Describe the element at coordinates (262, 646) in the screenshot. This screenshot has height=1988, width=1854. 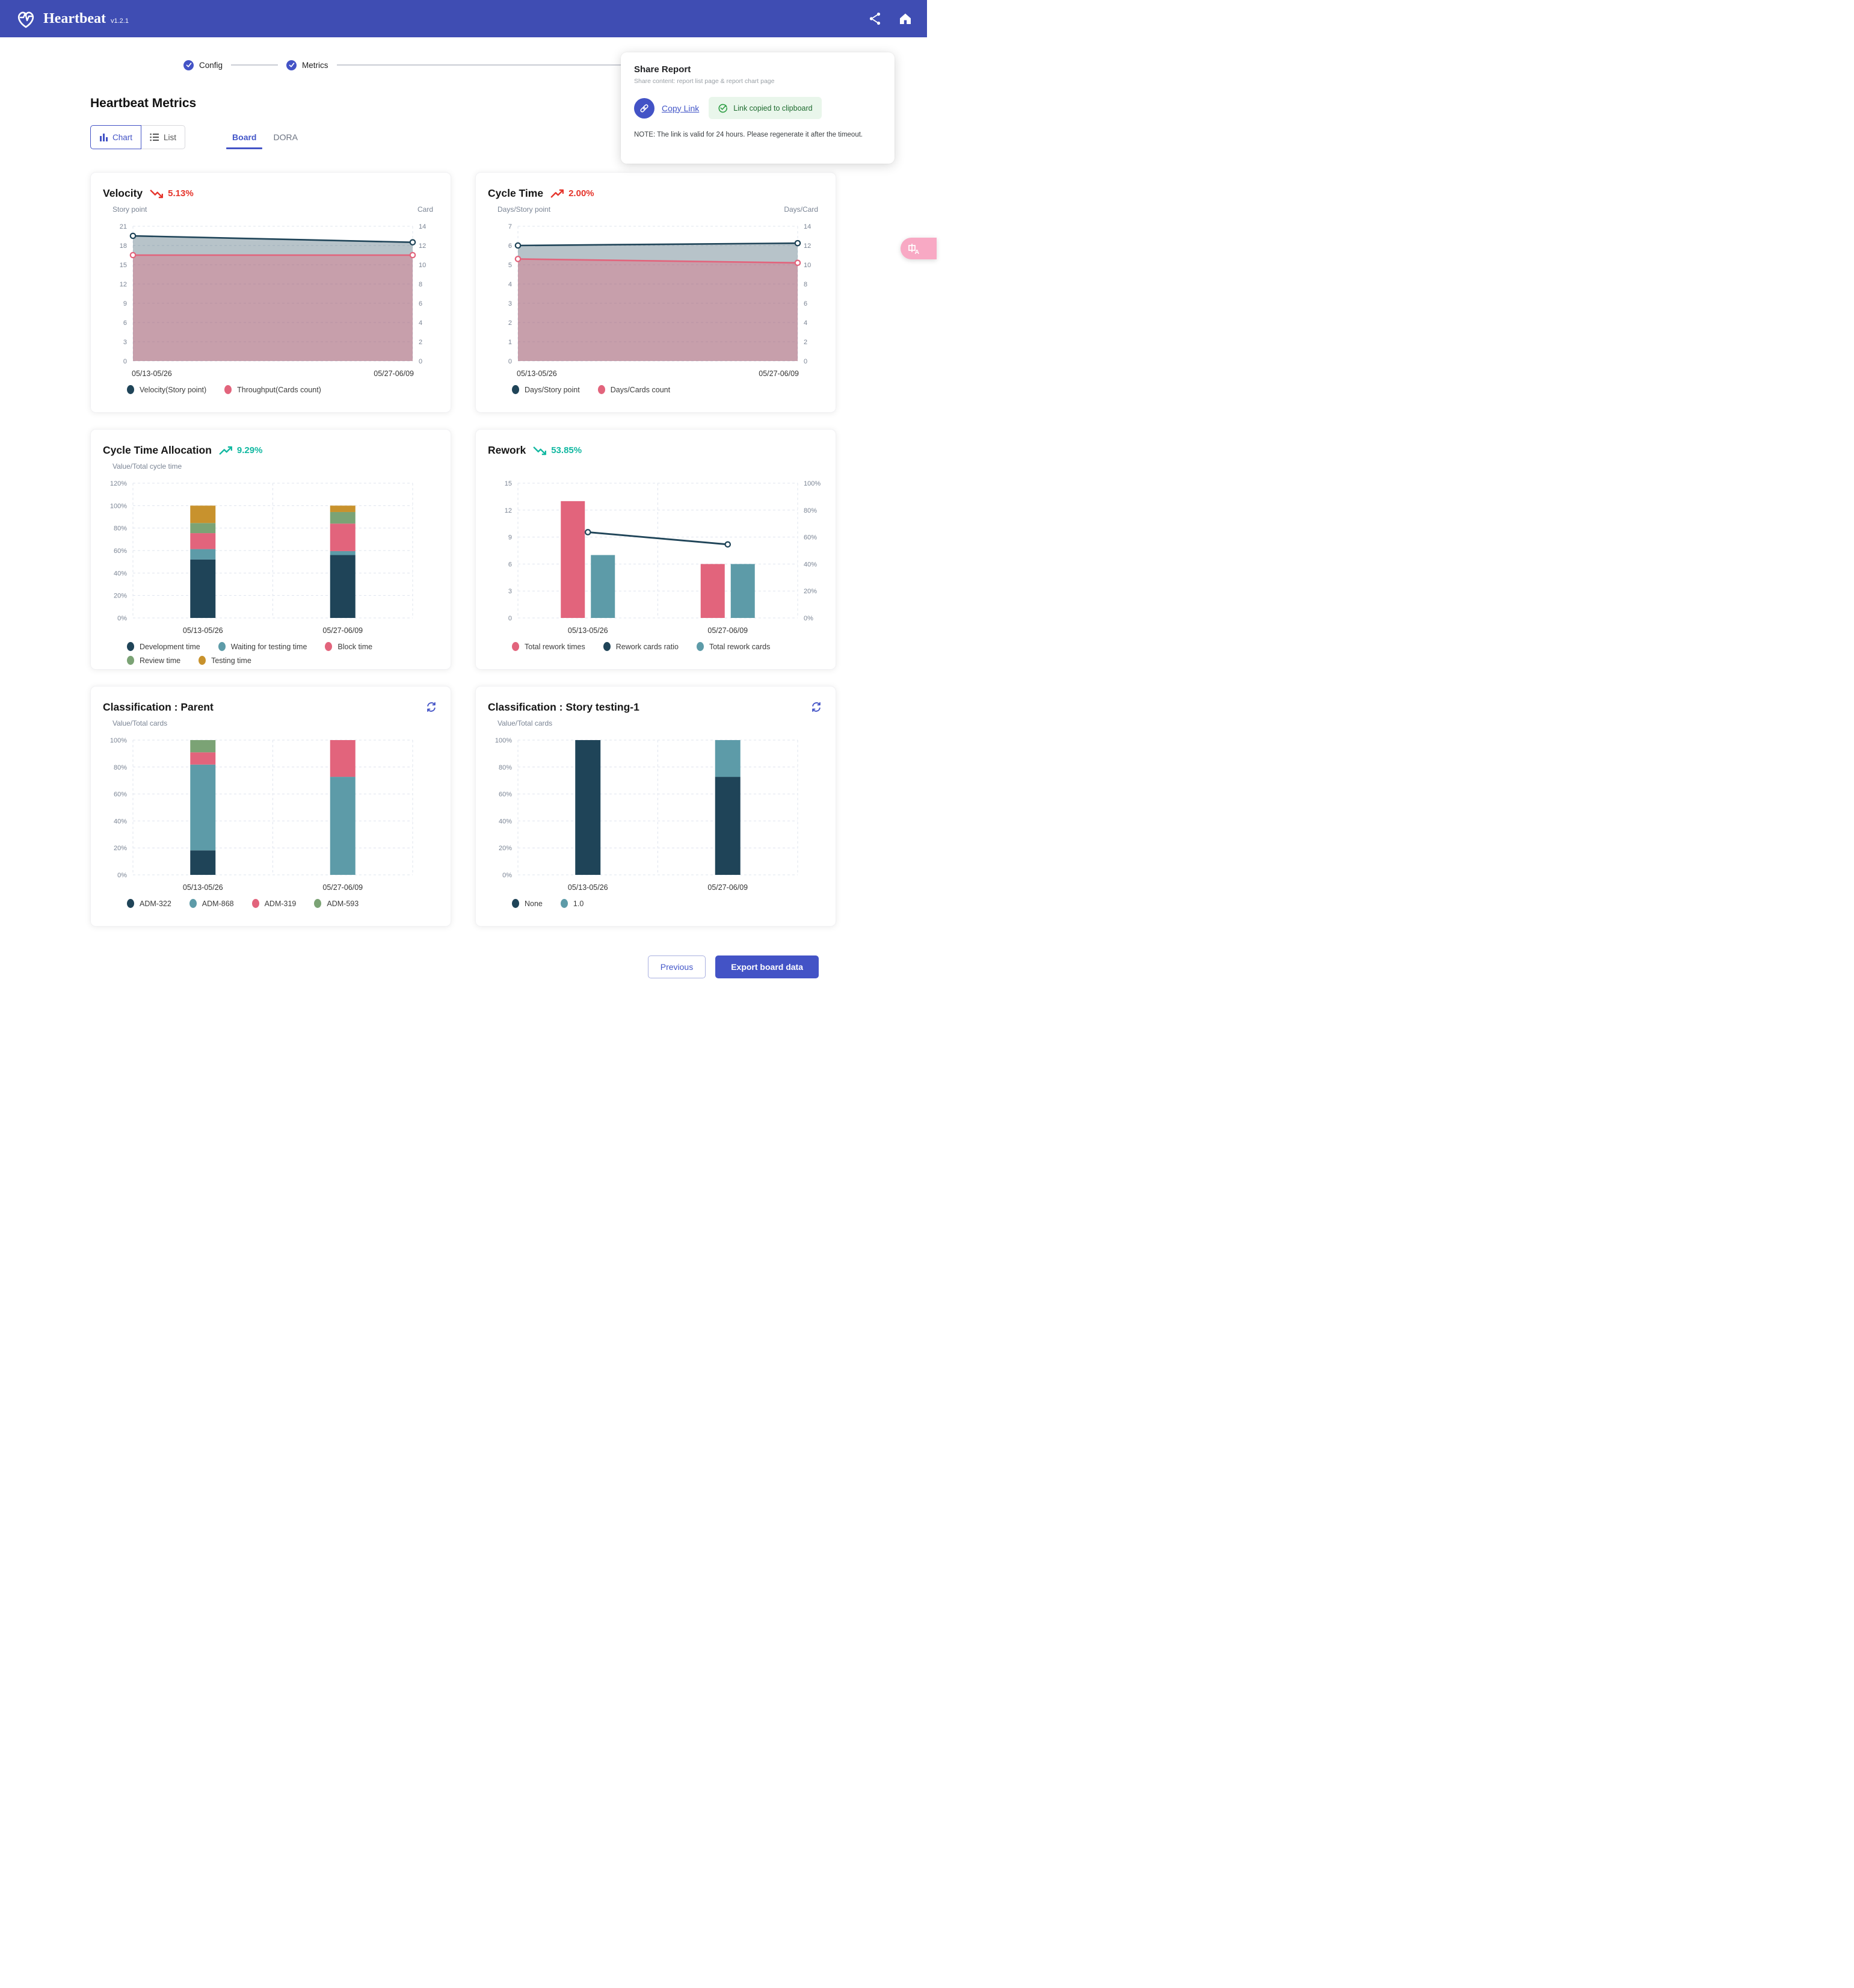
I see `legend-item: Waiting for testing time` at that location.